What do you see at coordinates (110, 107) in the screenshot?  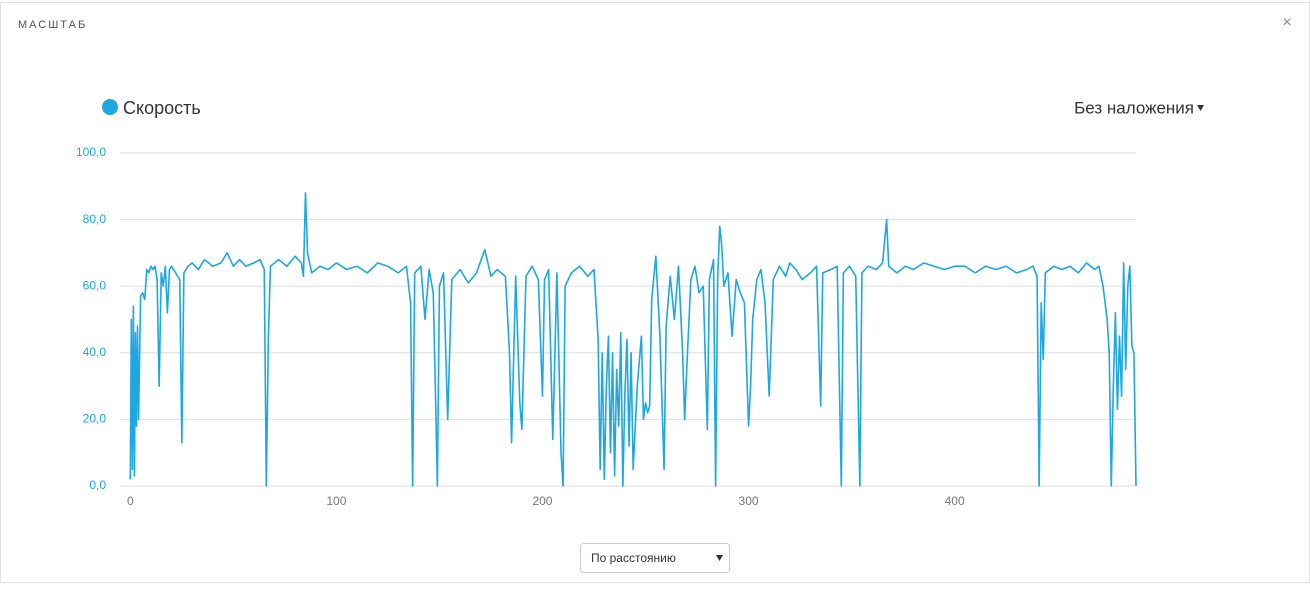 I see `legend-marker` at bounding box center [110, 107].